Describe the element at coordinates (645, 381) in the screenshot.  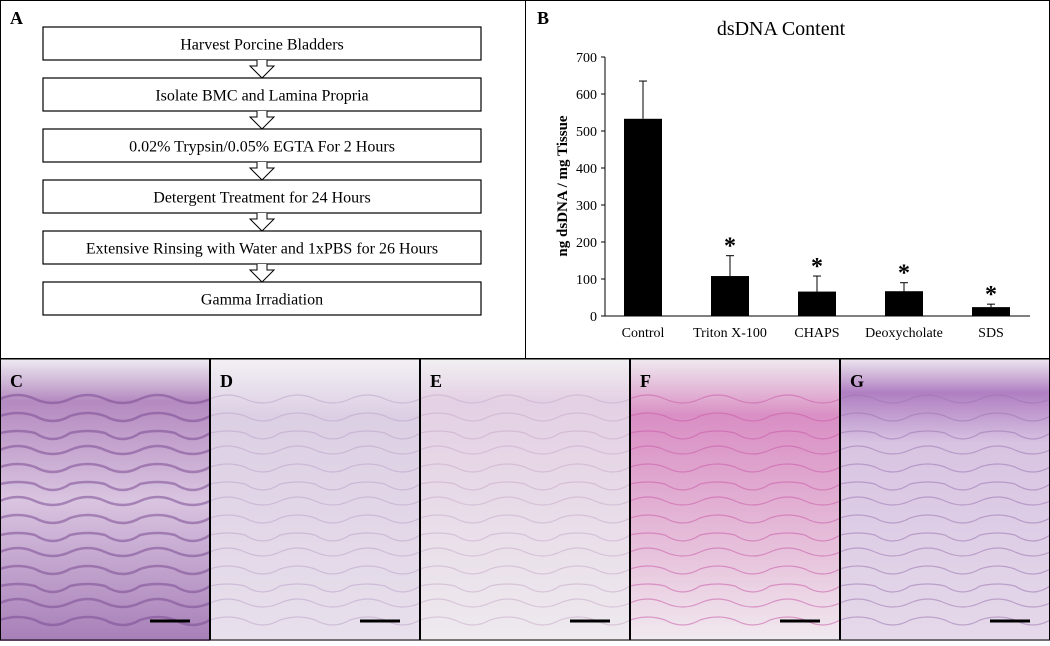
I see `panel-label: F` at that location.